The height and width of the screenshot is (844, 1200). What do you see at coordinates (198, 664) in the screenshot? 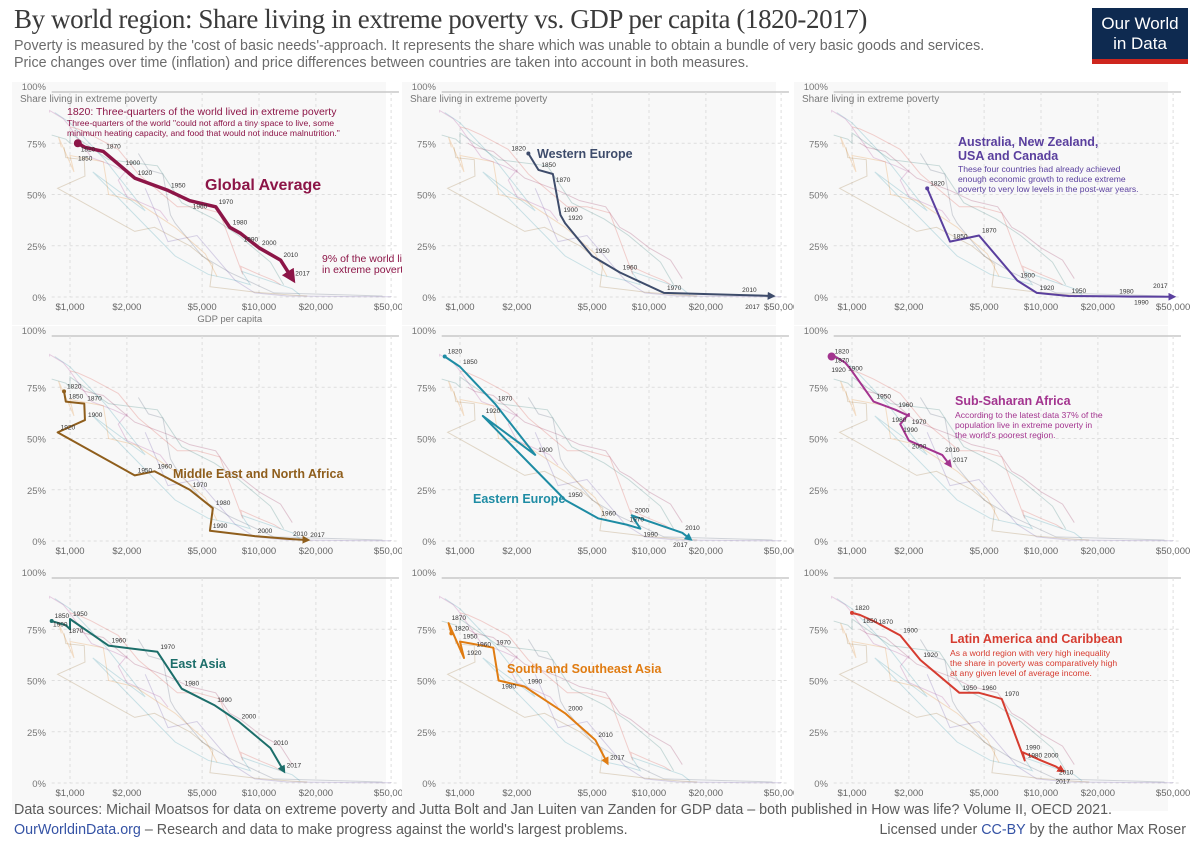
I see `region-title: East Asia` at bounding box center [198, 664].